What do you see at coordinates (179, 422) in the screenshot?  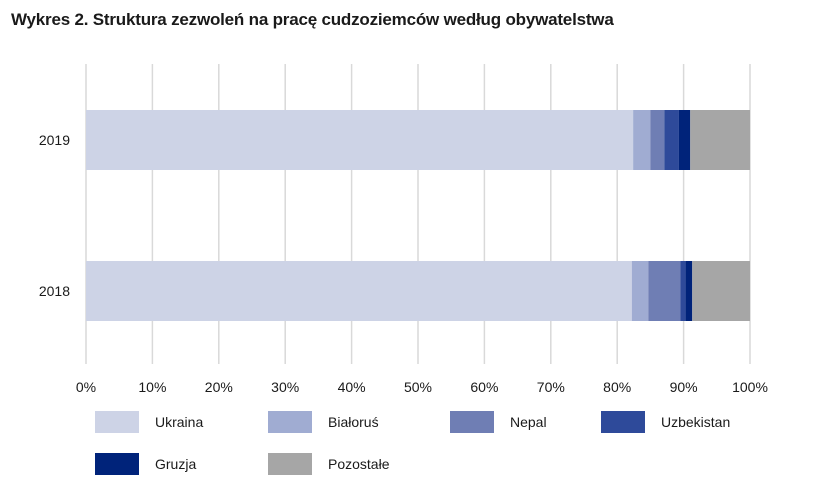 I see `legend-label: Ukraina` at bounding box center [179, 422].